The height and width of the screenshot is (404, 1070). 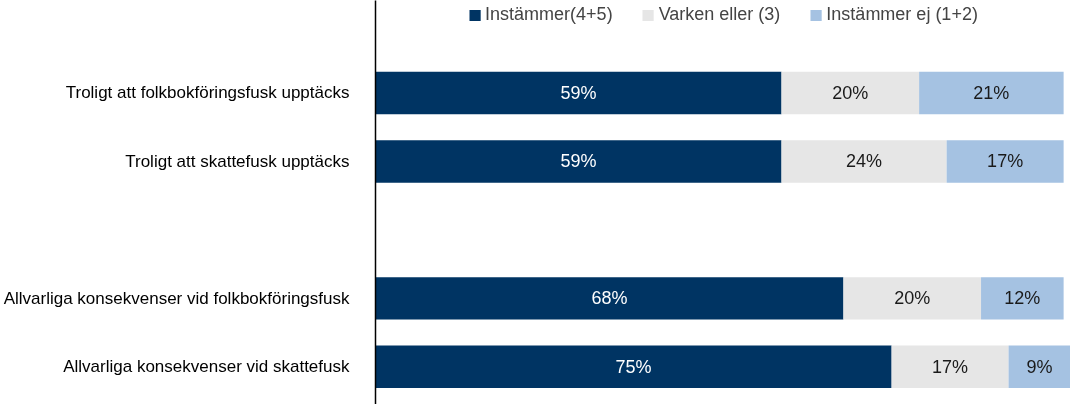 What do you see at coordinates (719, 14) in the screenshot?
I see `legend-label: Varken eller (3)` at bounding box center [719, 14].